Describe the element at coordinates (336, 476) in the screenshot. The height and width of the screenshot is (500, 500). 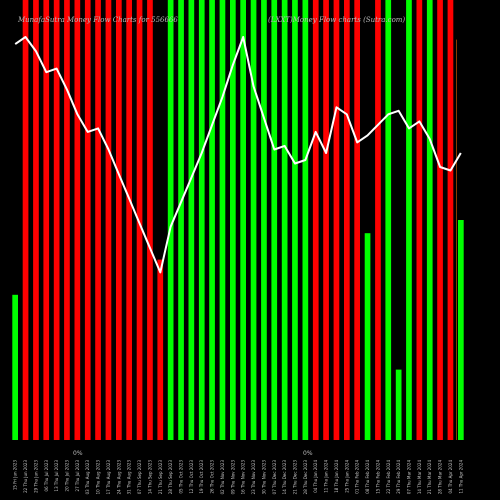
I see `x-tick-label: 18 Thu Jan 2024` at that location.